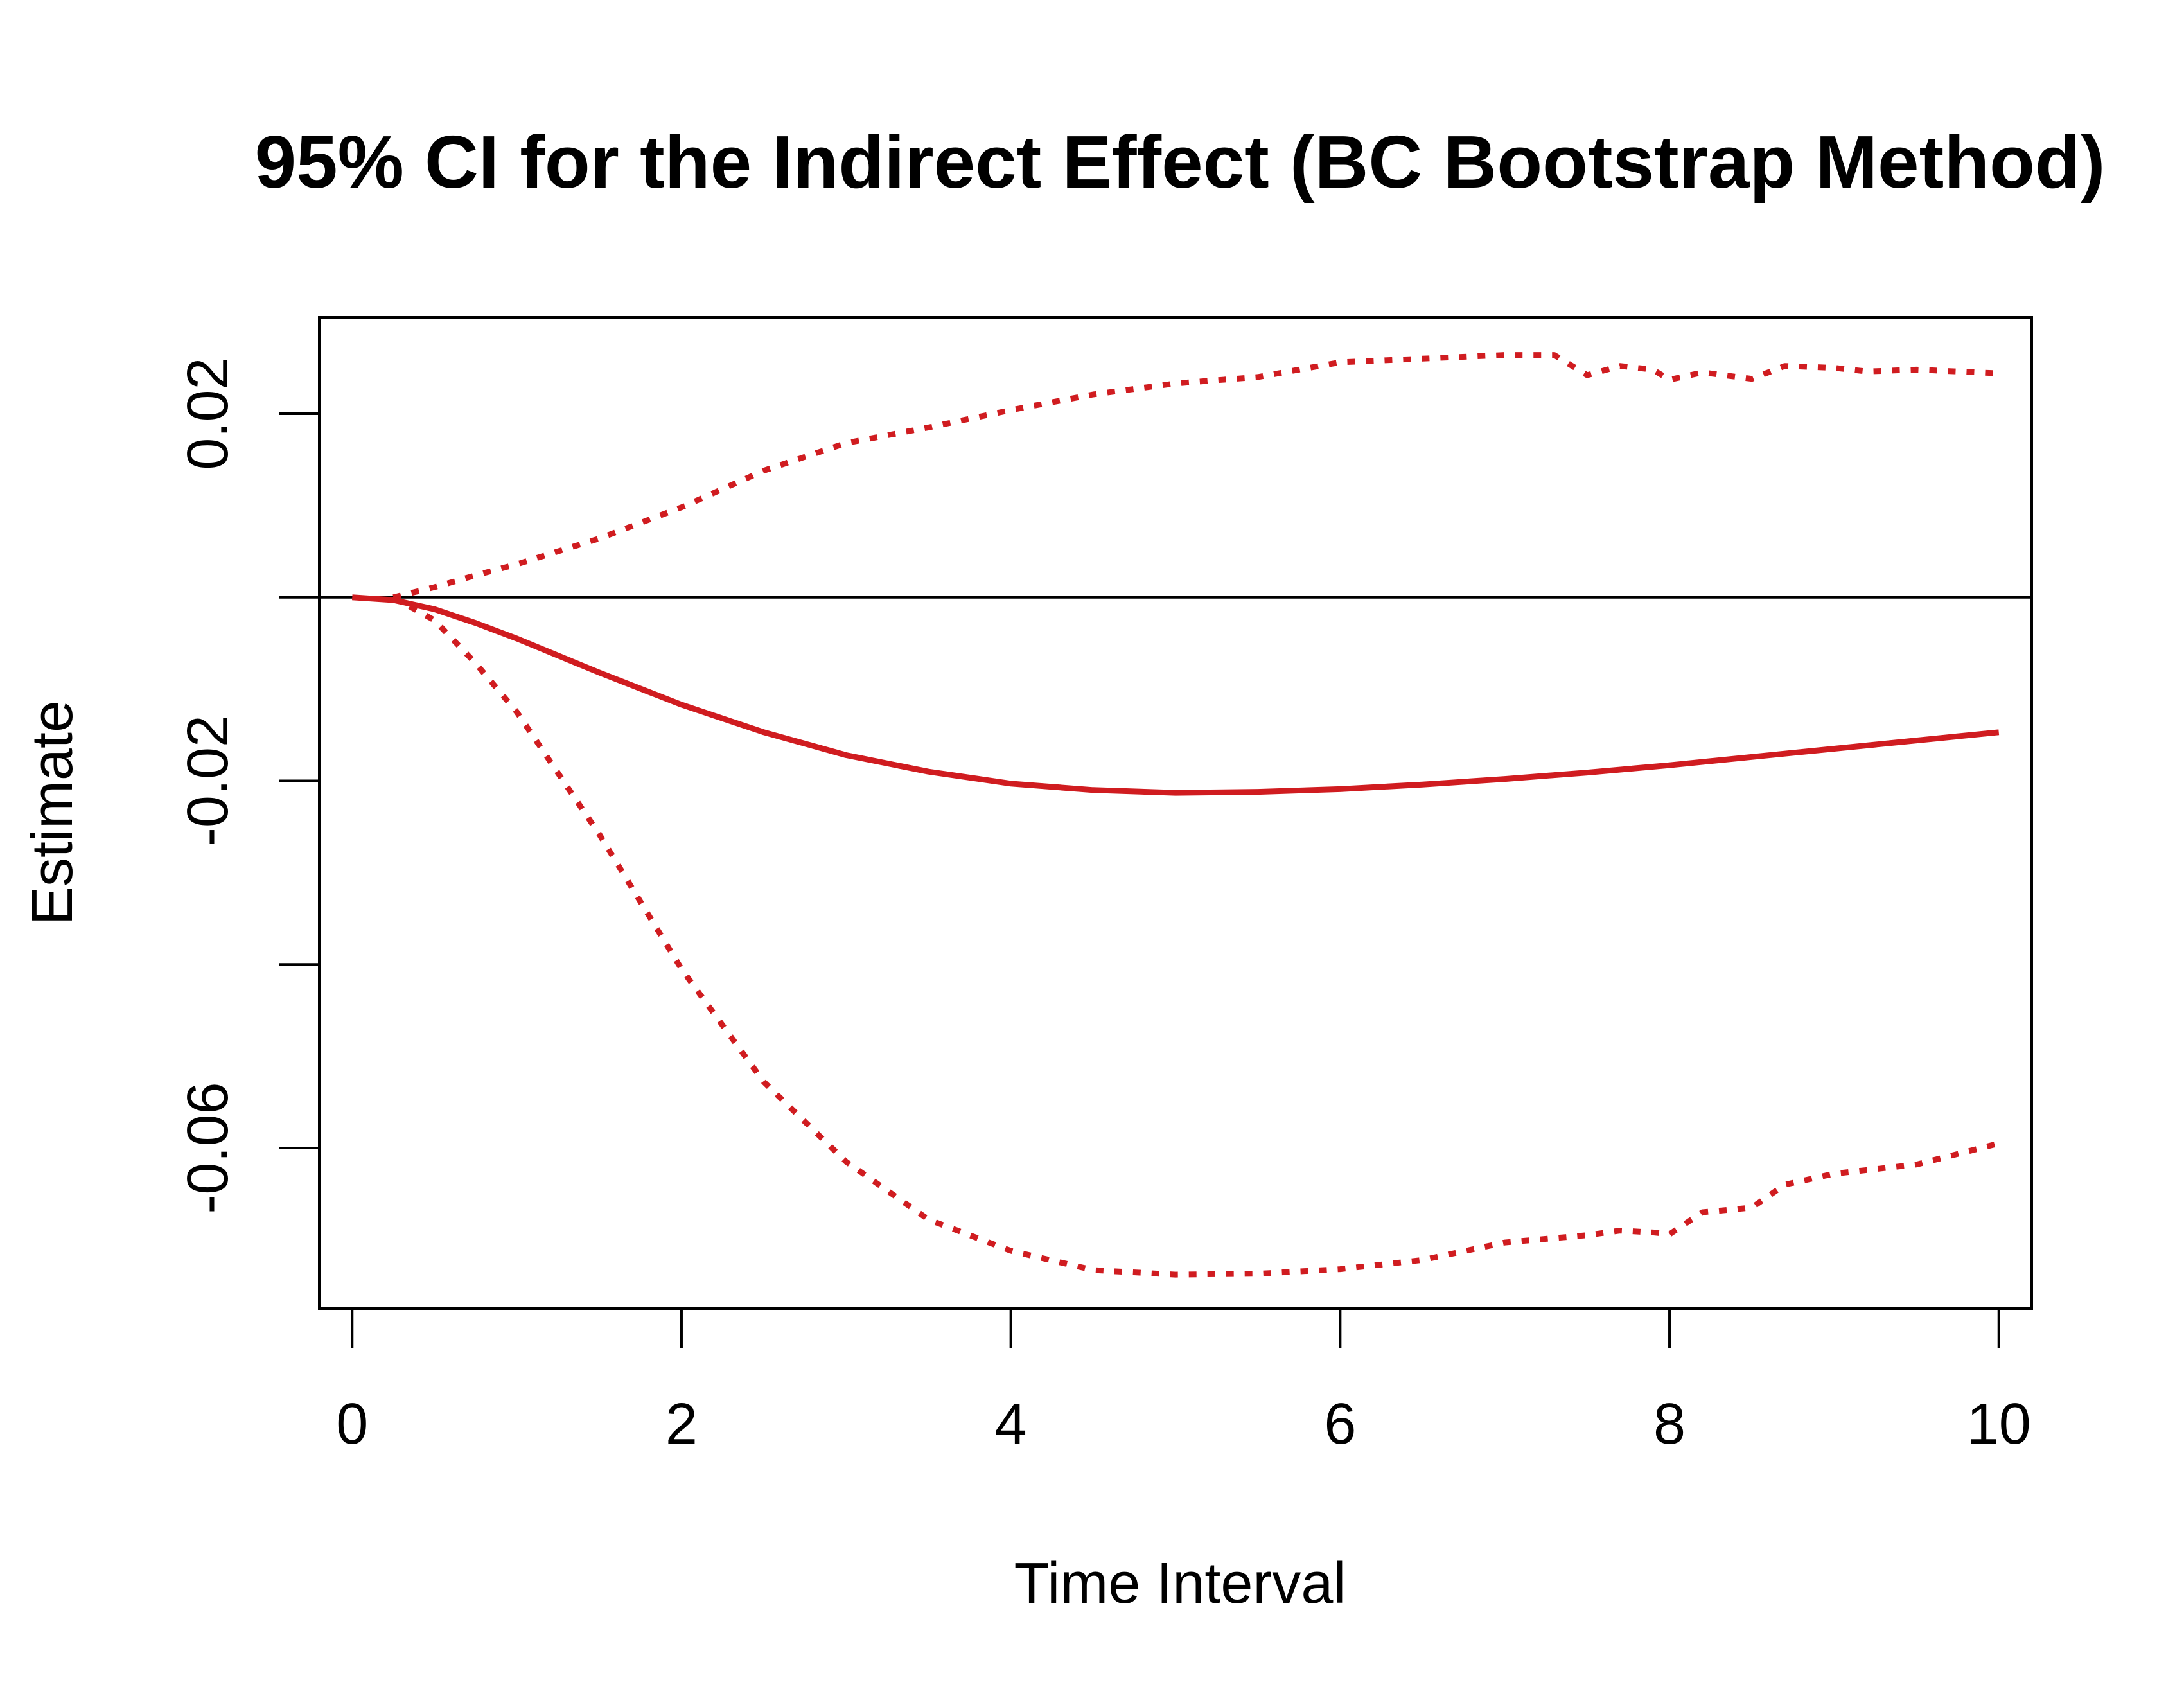 This screenshot has width=2184, height=1696. I want to click on x-tick-label: 6, so click(1340, 1424).